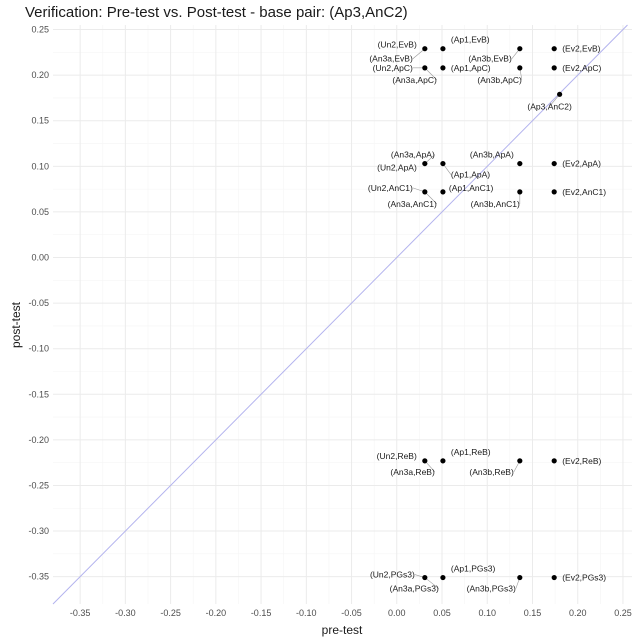 This screenshot has width=640, height=640. I want to click on point-label: (An3b,AnC1), so click(495, 204).